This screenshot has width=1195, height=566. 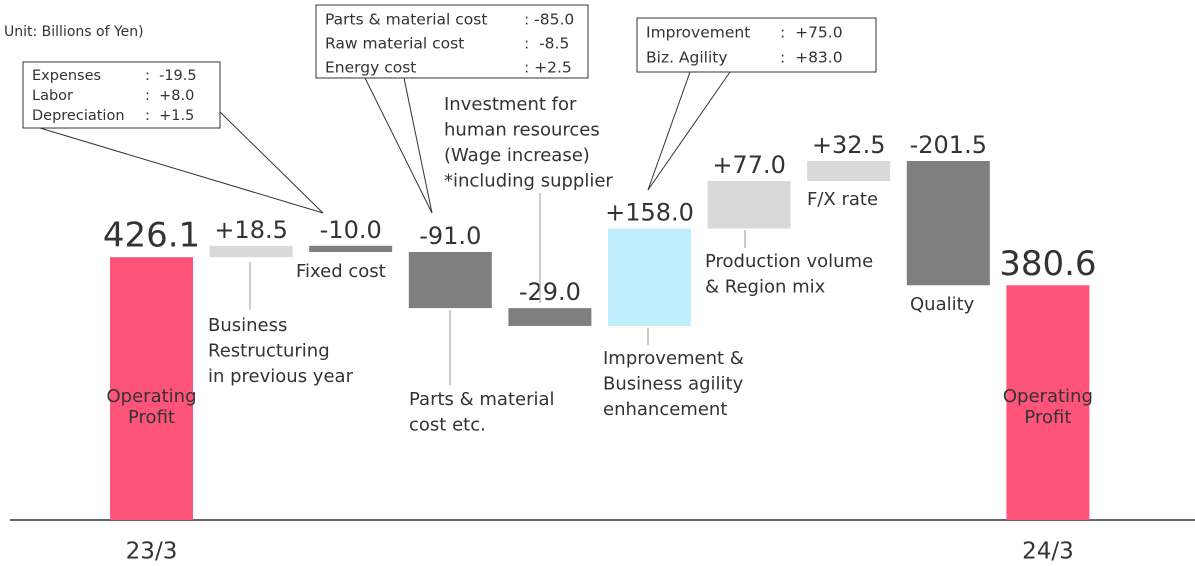 What do you see at coordinates (169, 96) in the screenshot?
I see `callout-value: : +8.0` at bounding box center [169, 96].